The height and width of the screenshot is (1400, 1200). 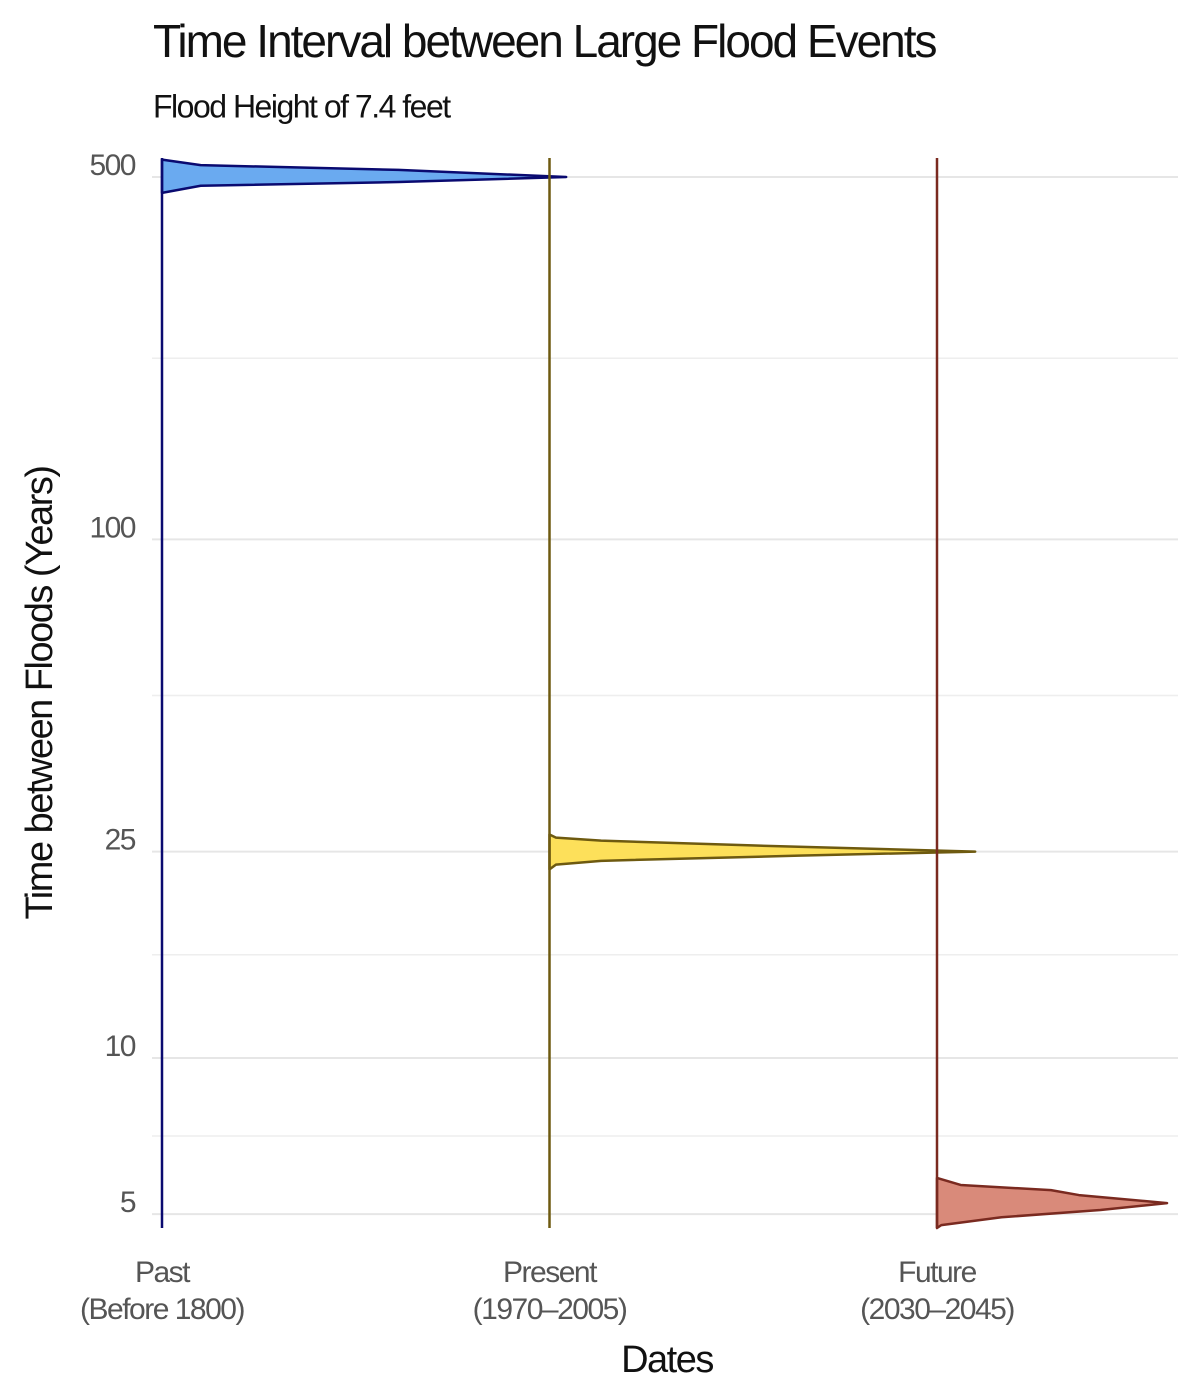 What do you see at coordinates (550, 1291) in the screenshot?
I see `x-tick-label: Present (1970–2005)` at bounding box center [550, 1291].